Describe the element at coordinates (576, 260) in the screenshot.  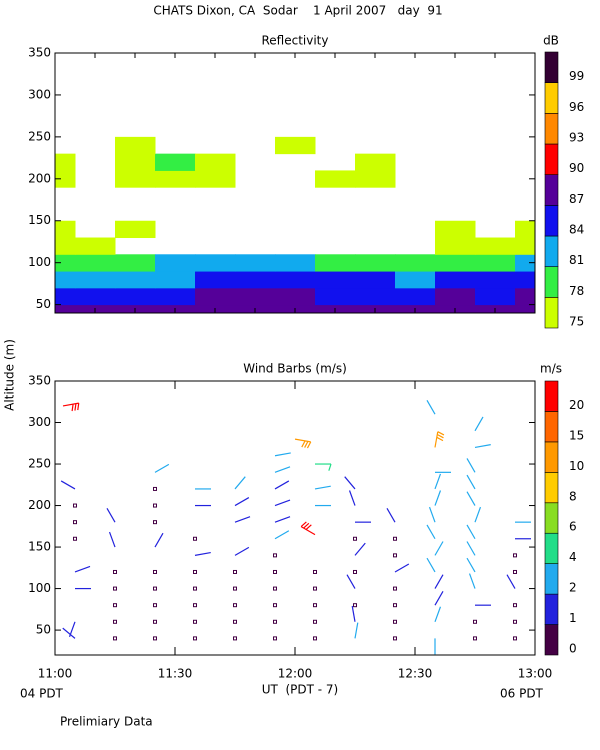
I see `colorbar-tick-label: 81` at that location.